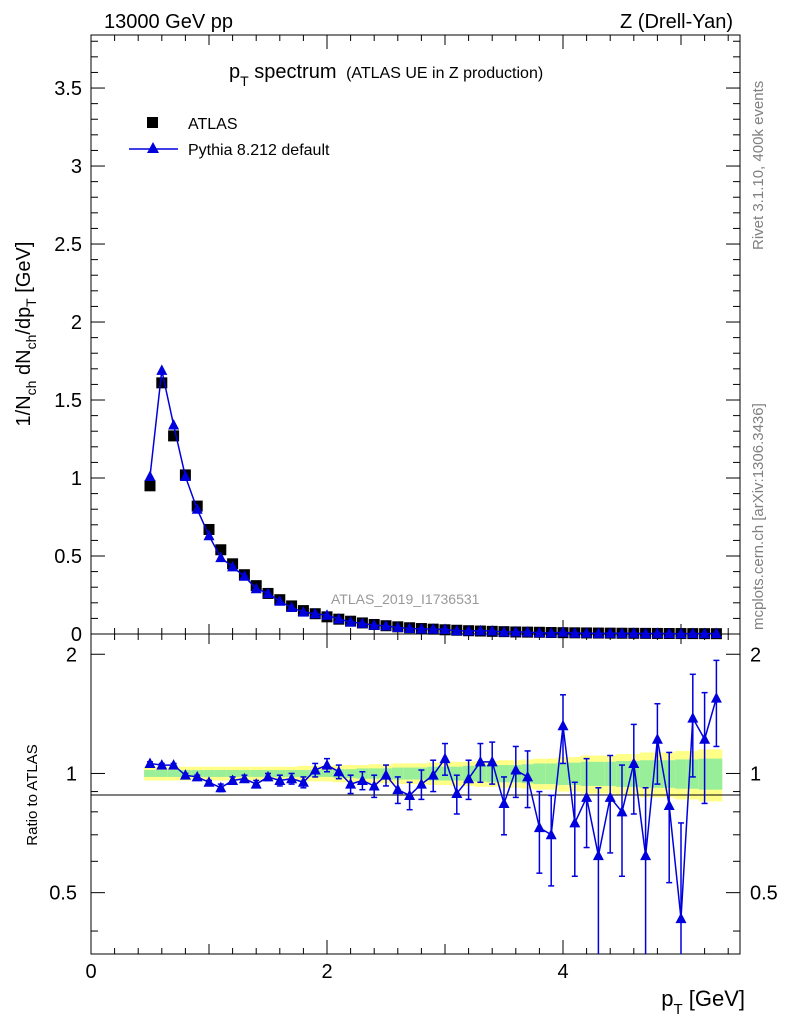 Image resolution: width=786 pixels, height=1024 pixels. What do you see at coordinates (168, 22) in the screenshot?
I see `energy-label: 13000 GeV pp` at bounding box center [168, 22].